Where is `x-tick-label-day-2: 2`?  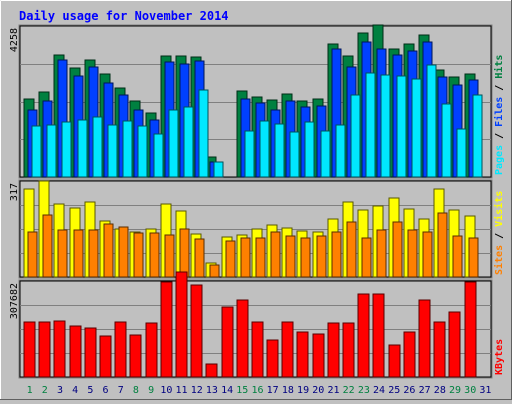 x-tick-label-day-2: 2 is located at coordinates (45, 390).